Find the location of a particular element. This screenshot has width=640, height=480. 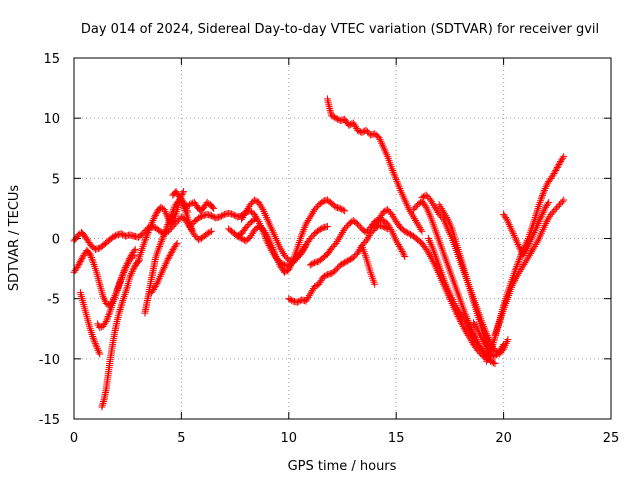

y-tick-label: 10 is located at coordinates (51, 119).